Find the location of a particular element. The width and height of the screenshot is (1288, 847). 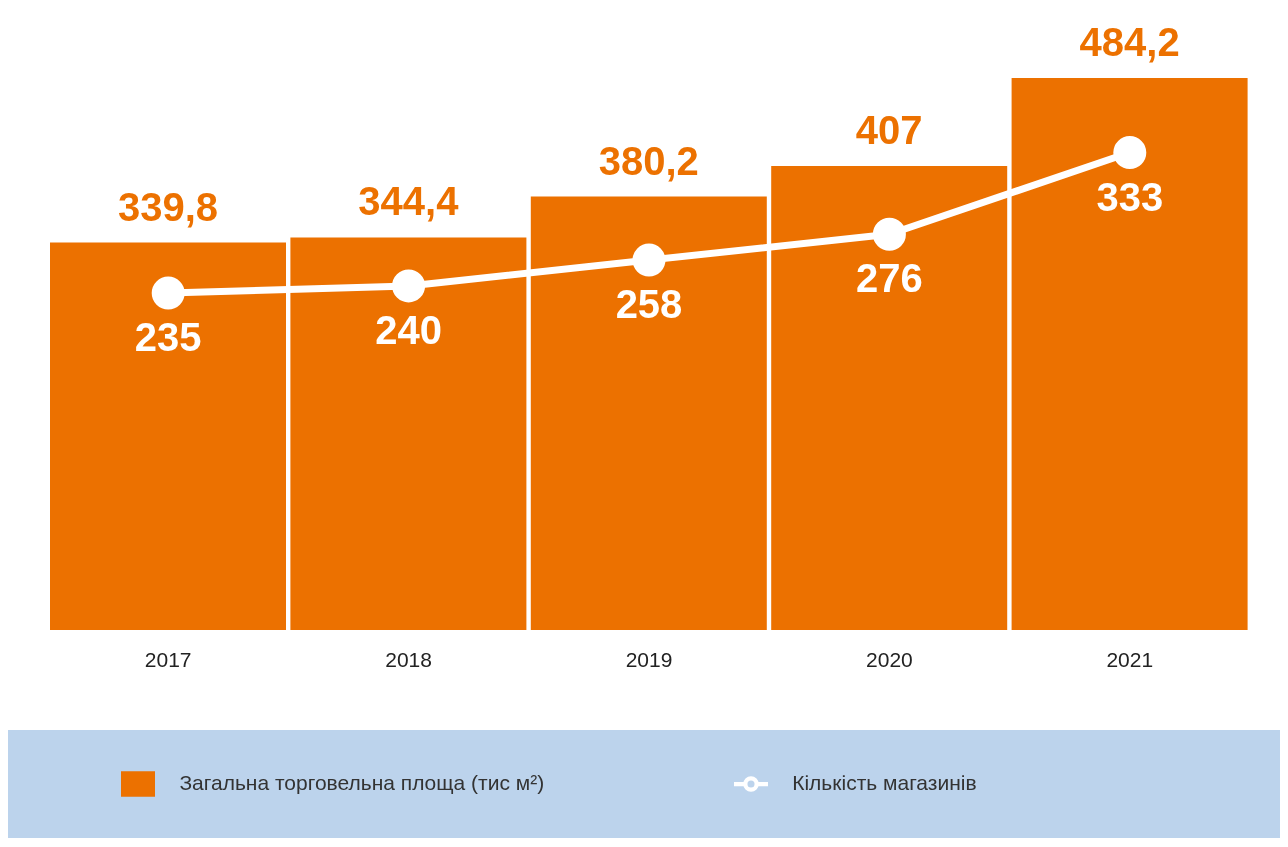

data-label: 407 is located at coordinates (889, 130).